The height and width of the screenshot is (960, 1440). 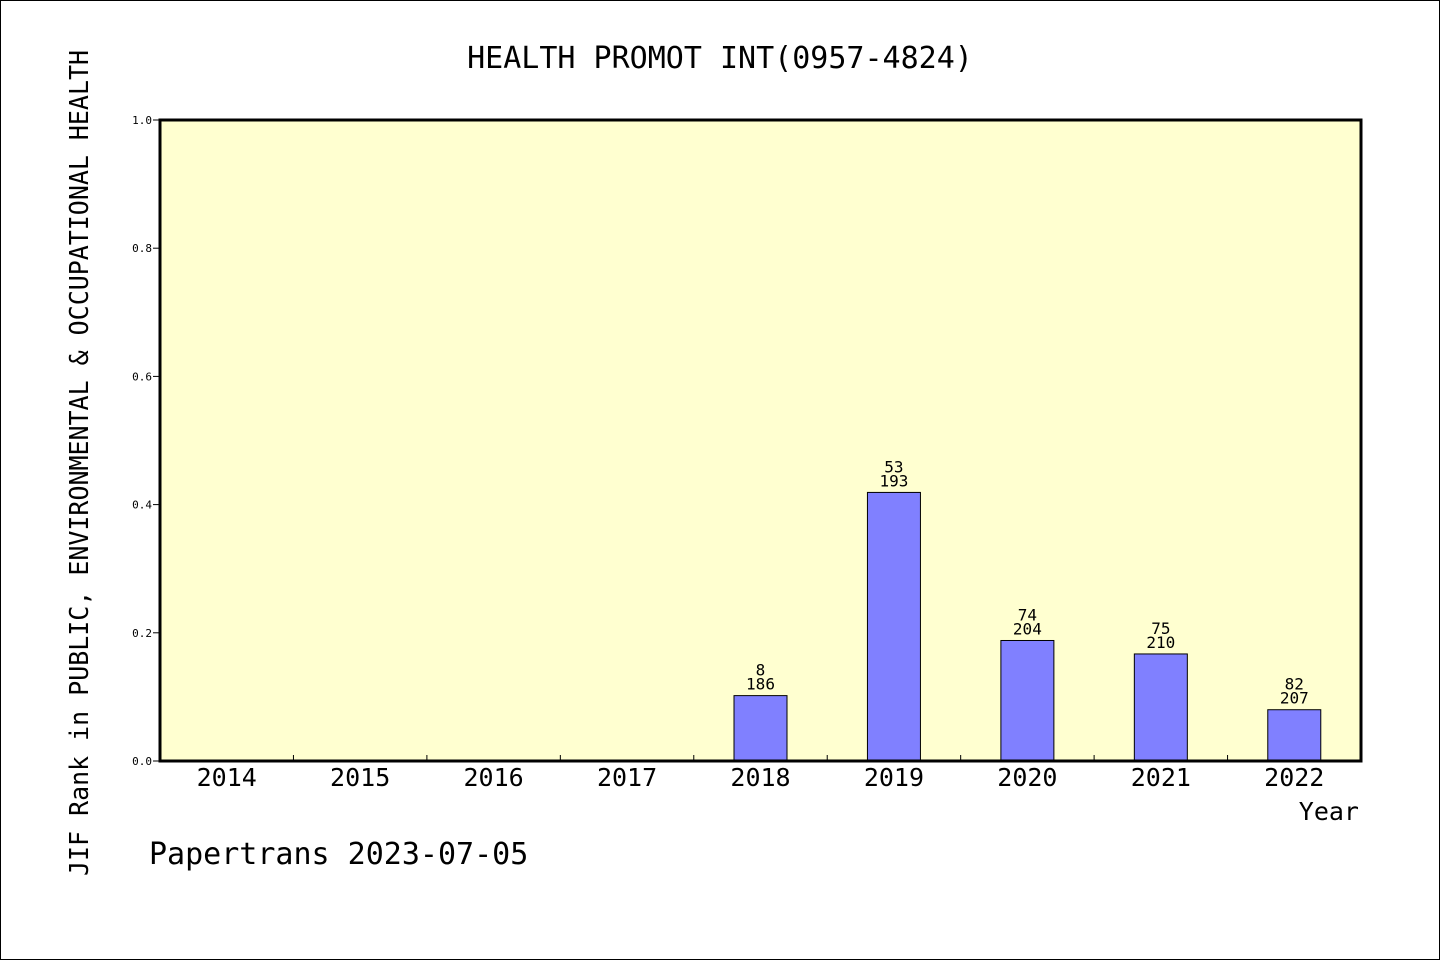 What do you see at coordinates (142, 120) in the screenshot?
I see `y-tick-label: 1.0` at bounding box center [142, 120].